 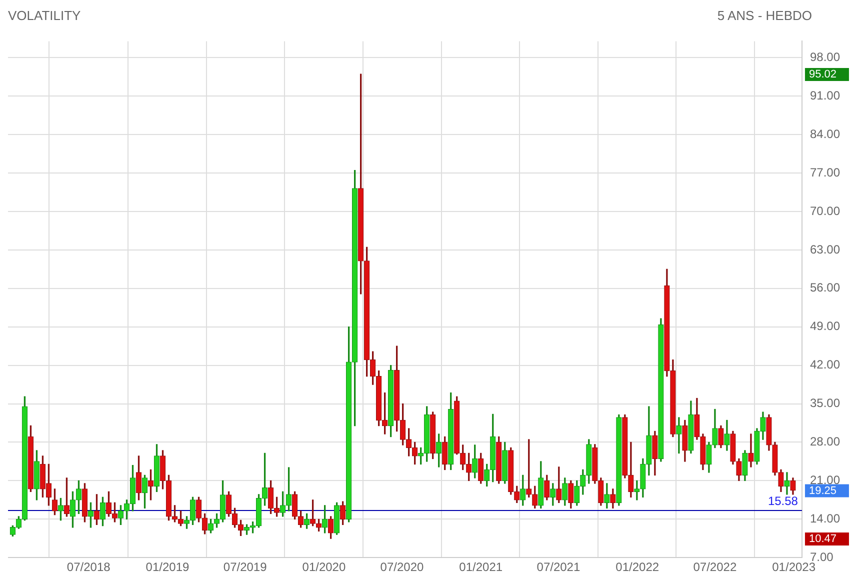 I want to click on x-tick-label: 01/2022, so click(x=638, y=567).